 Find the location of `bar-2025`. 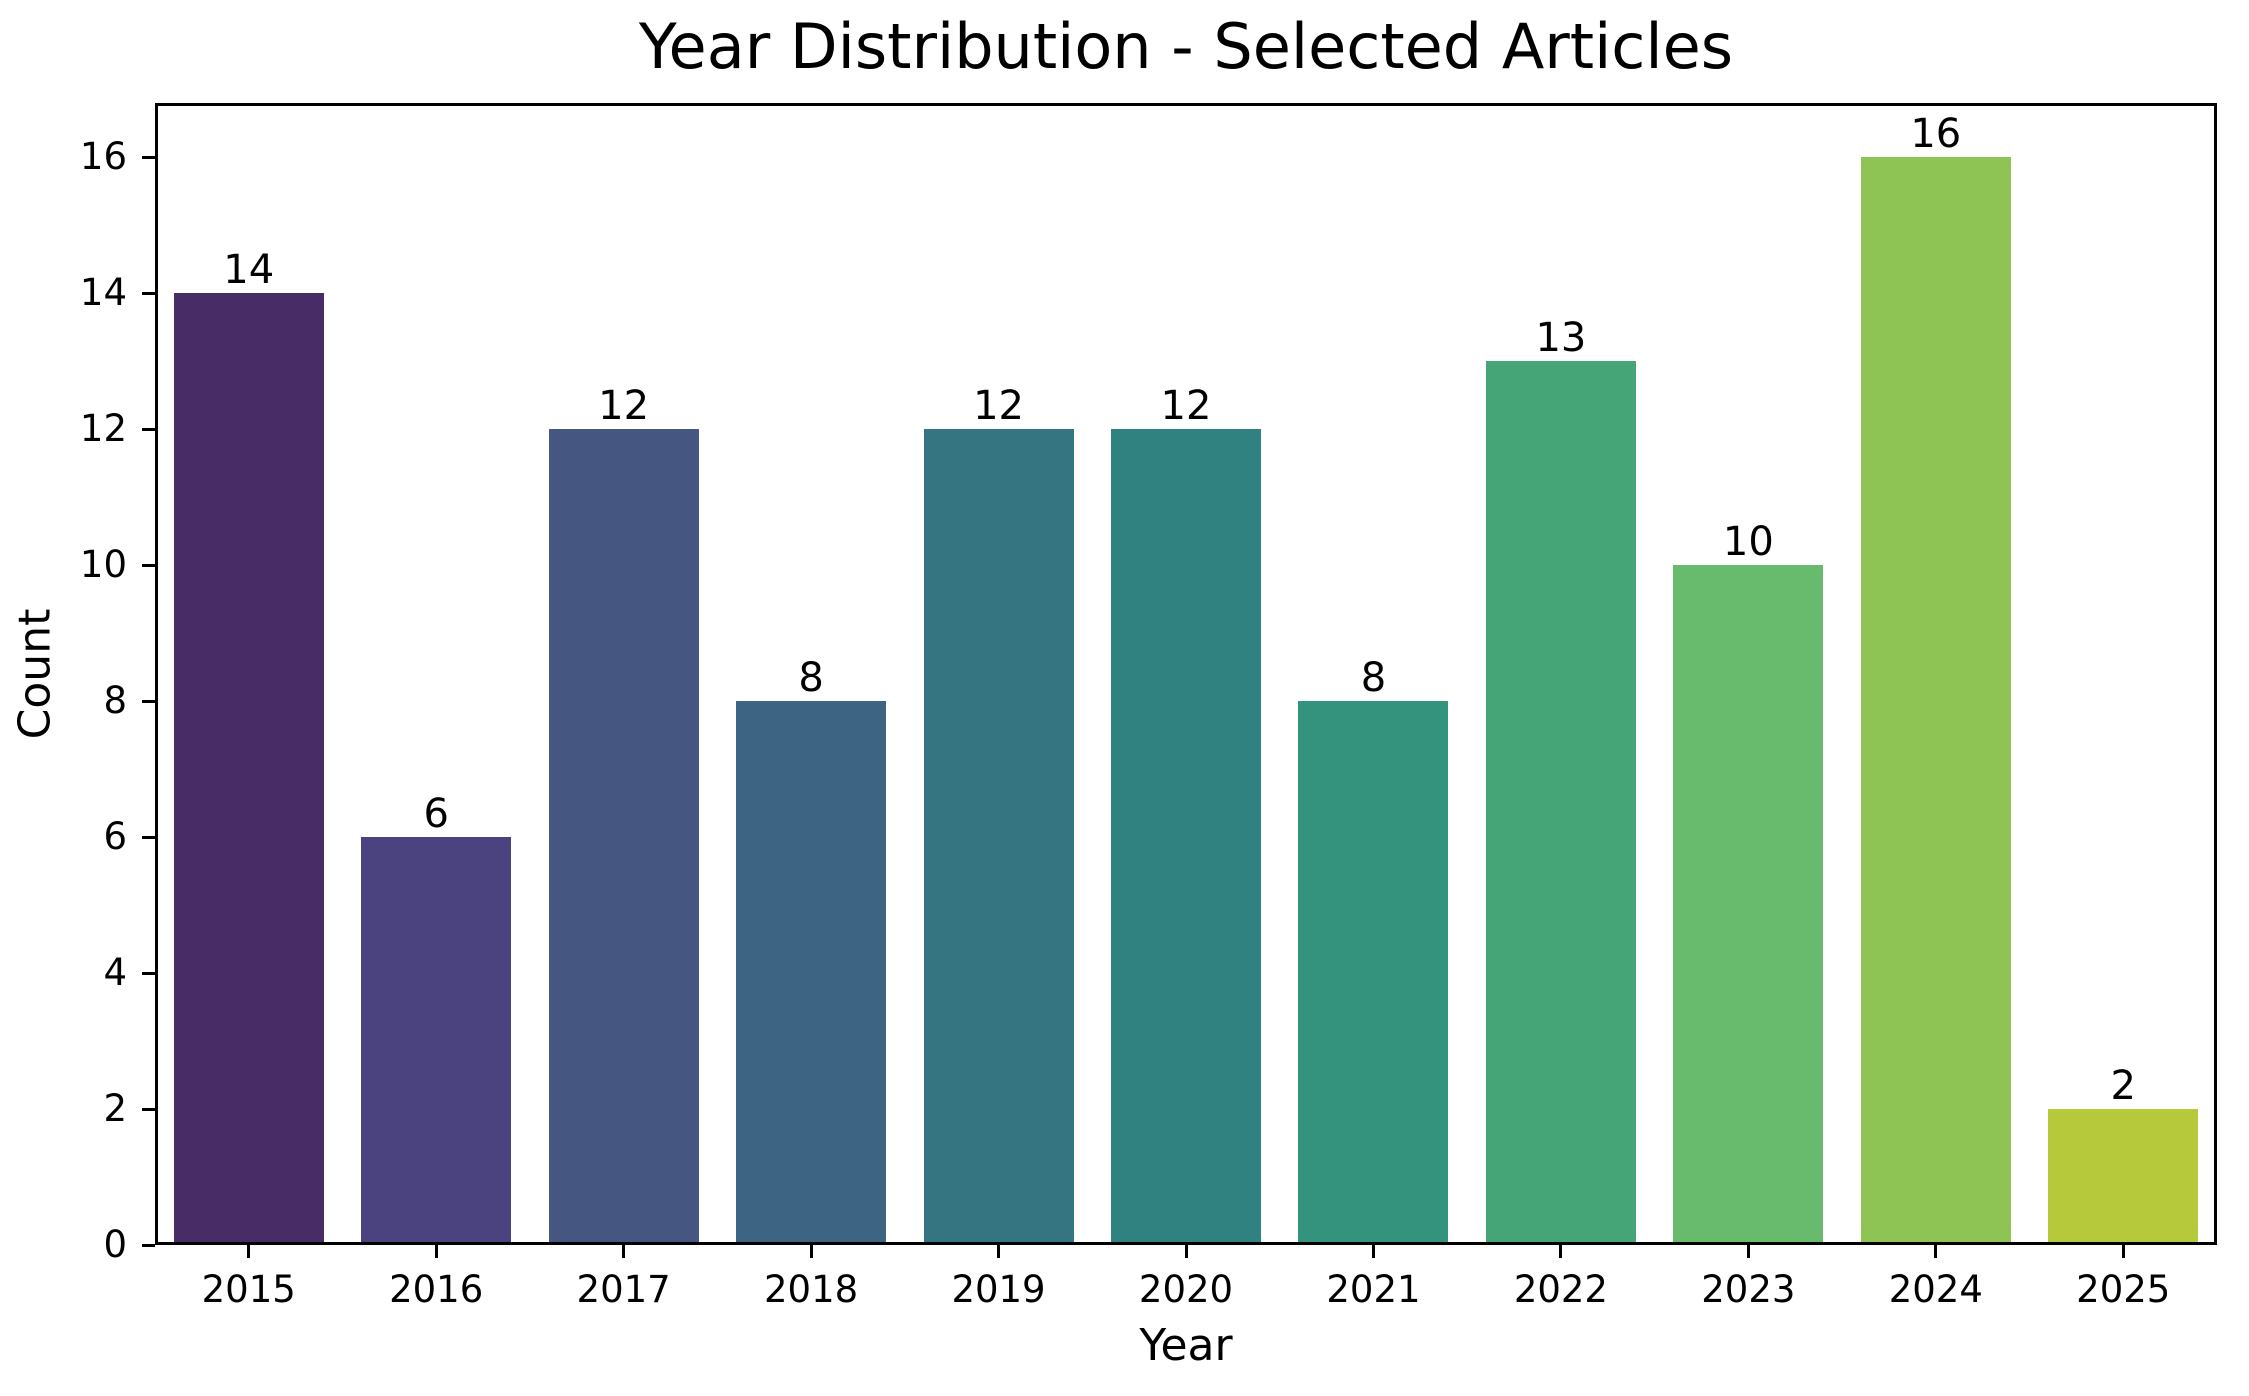

bar-2025 is located at coordinates (2123, 1177).